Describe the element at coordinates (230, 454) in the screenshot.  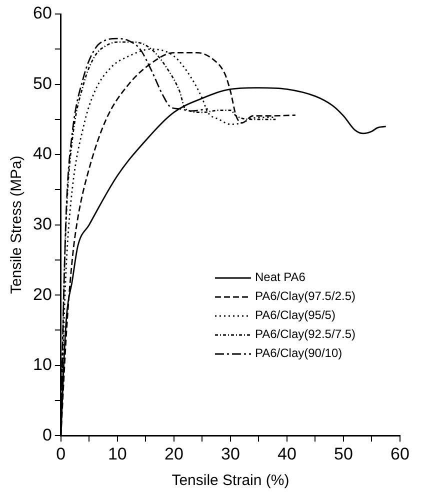
I see `x-tick-label: 30` at that location.